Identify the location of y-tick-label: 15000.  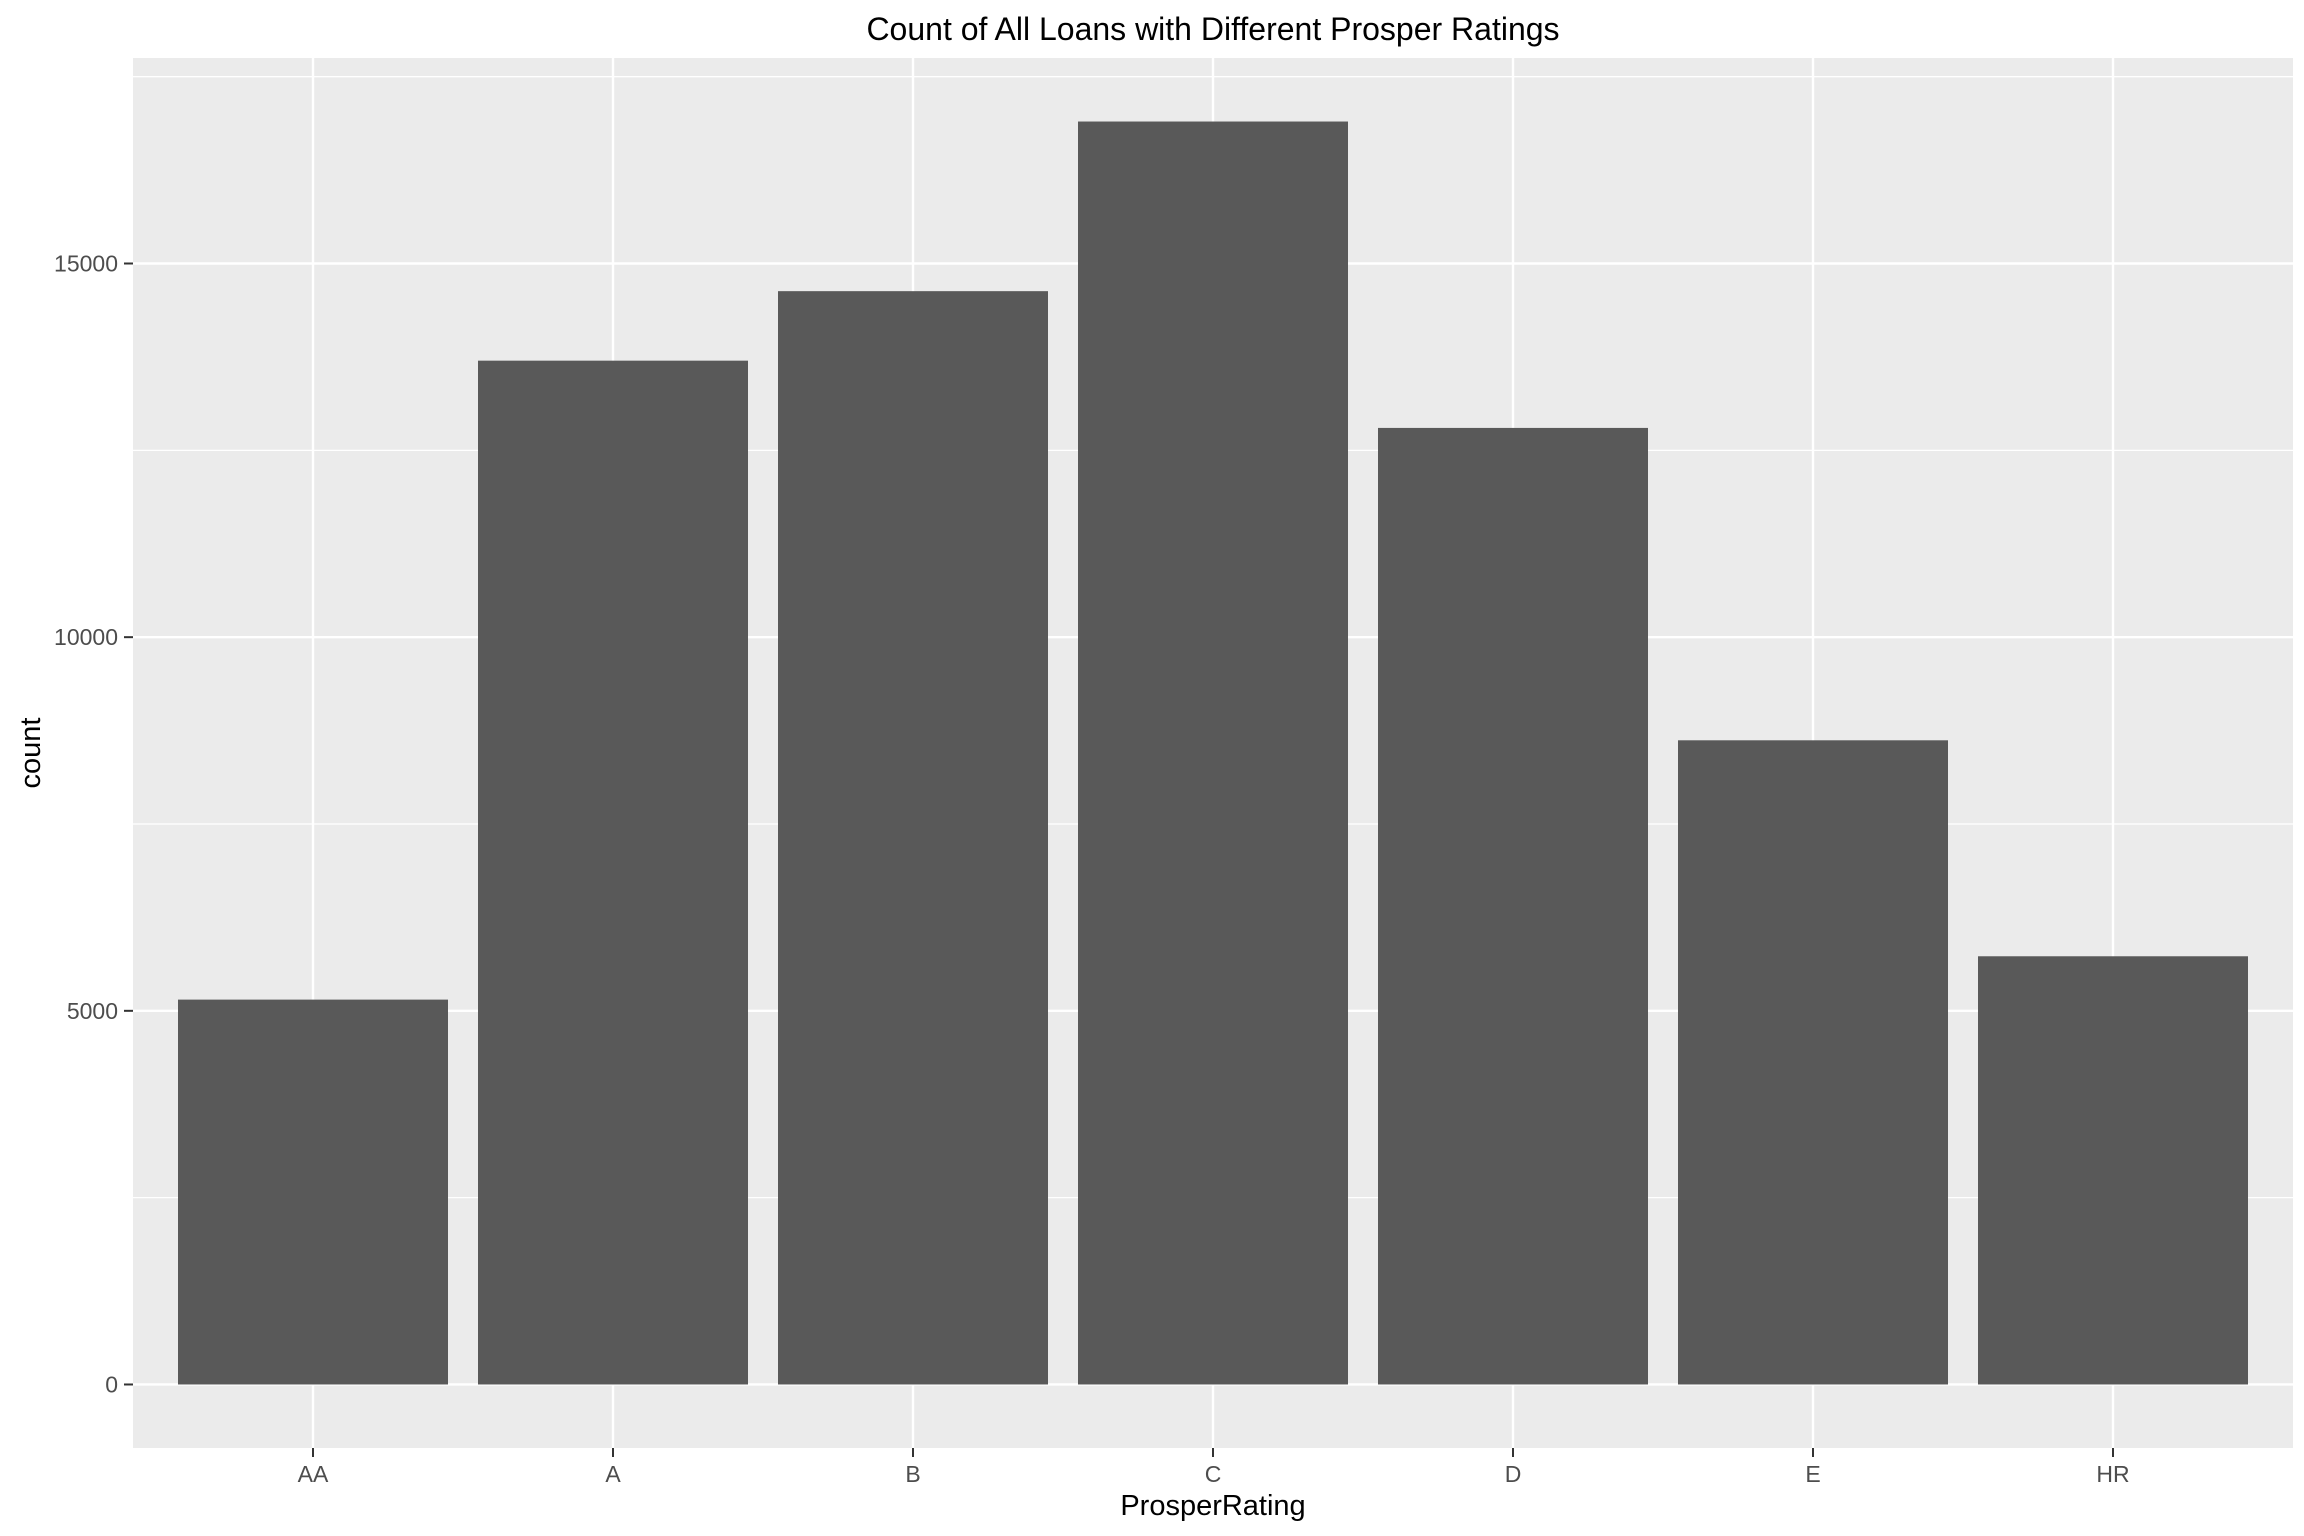
(86, 264).